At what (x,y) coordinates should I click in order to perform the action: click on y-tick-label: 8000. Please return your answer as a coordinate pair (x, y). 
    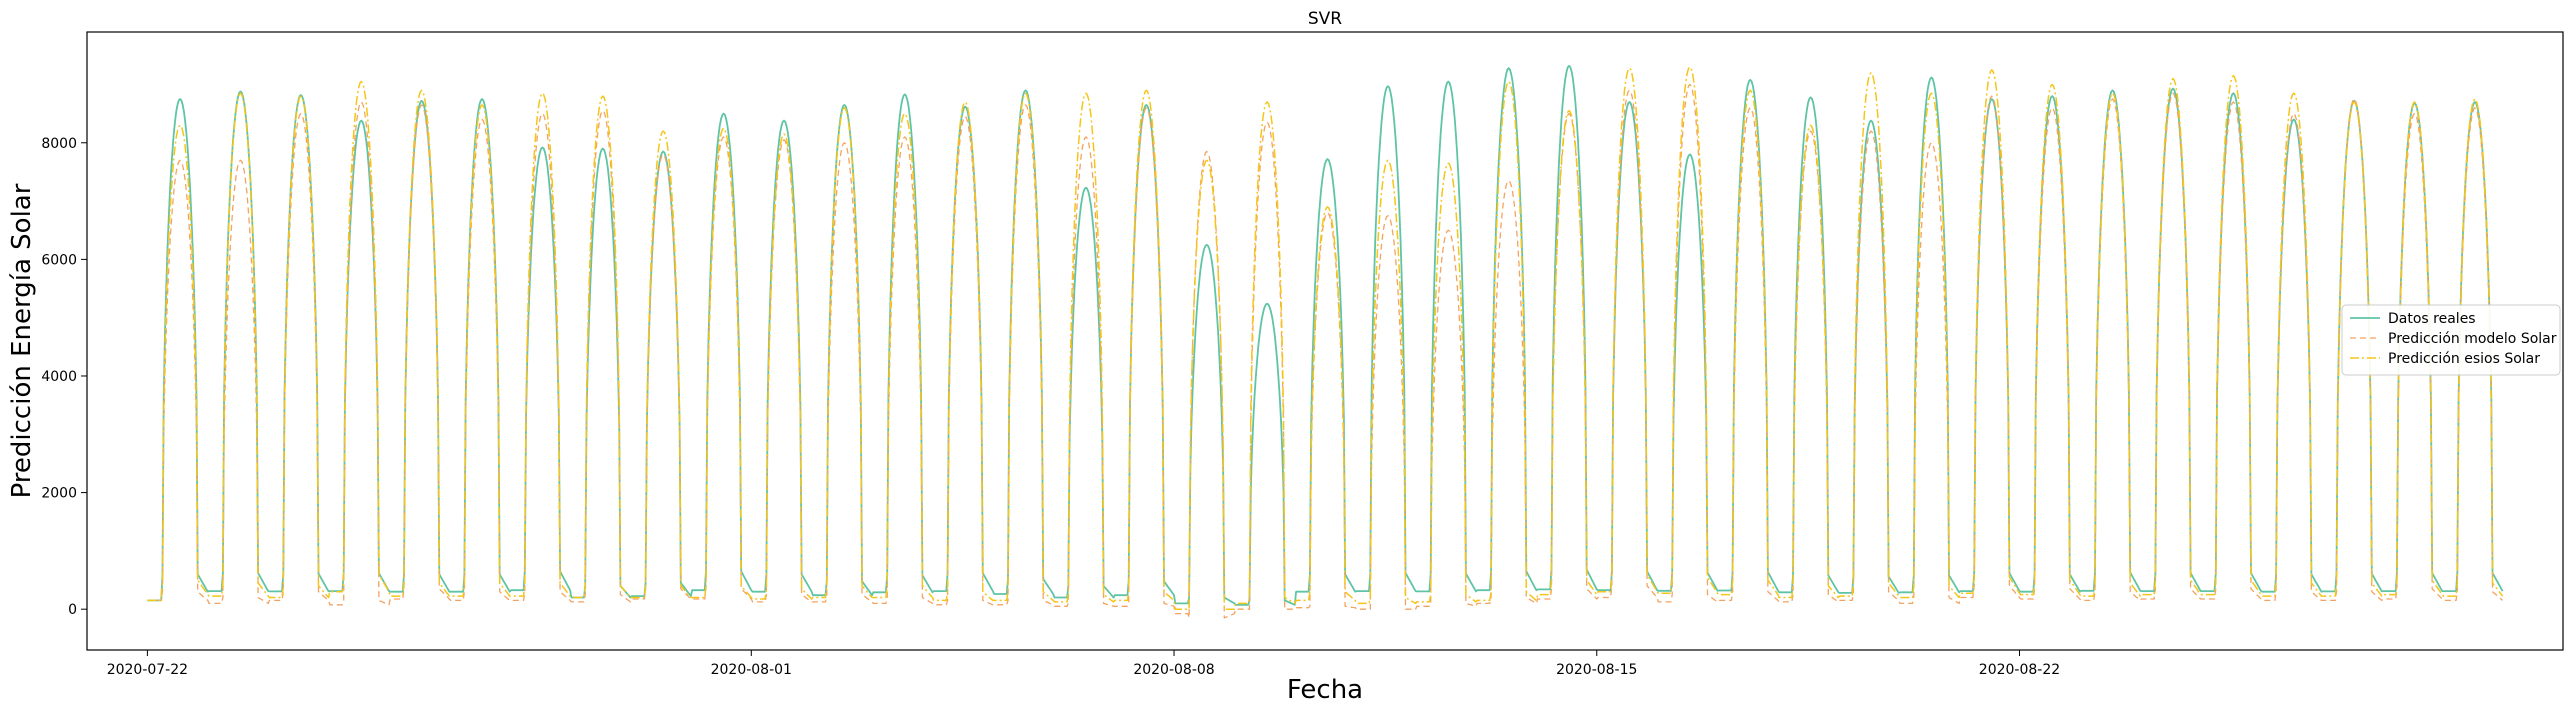
    Looking at the image, I should click on (59, 144).